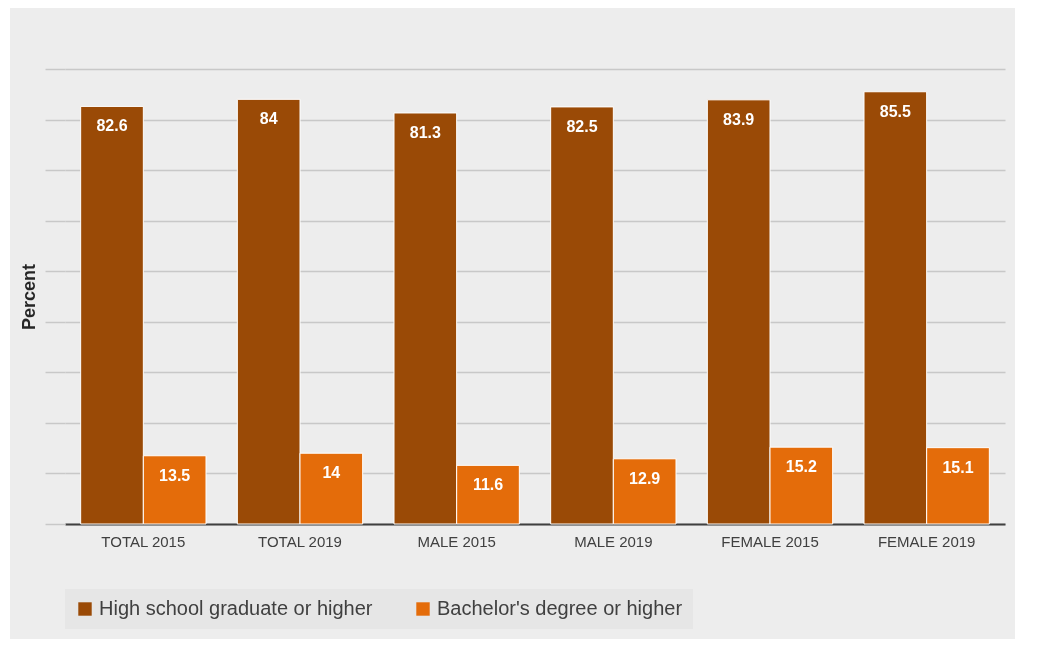 This screenshot has height=652, width=1044. Describe the element at coordinates (425, 132) in the screenshot. I see `data-label: 81.3` at that location.